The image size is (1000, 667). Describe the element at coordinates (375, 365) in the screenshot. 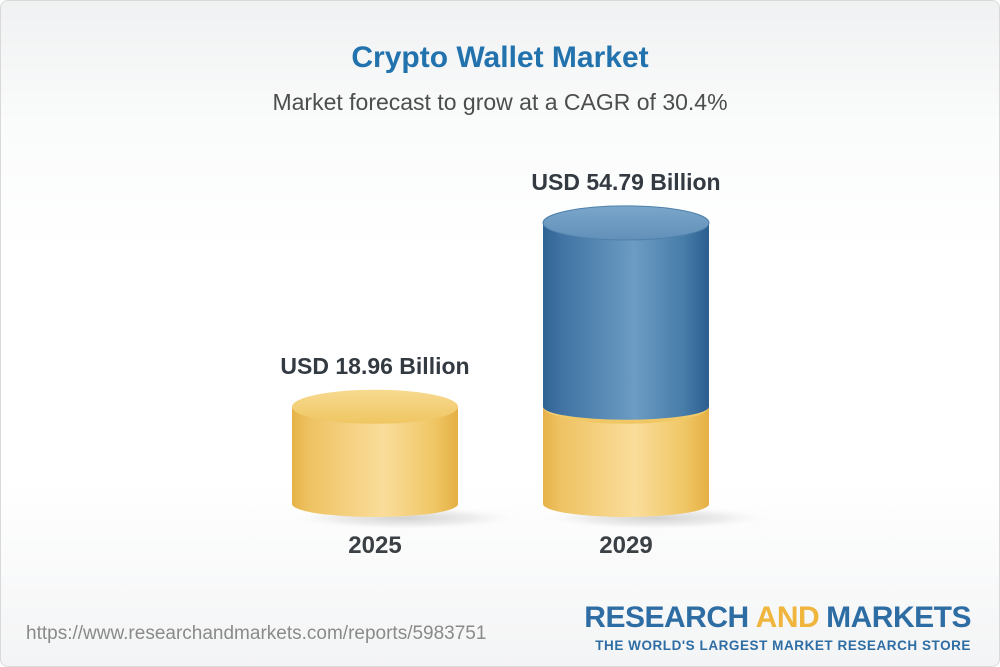

I see `value-label-2025: USD 18.96 Billion` at that location.